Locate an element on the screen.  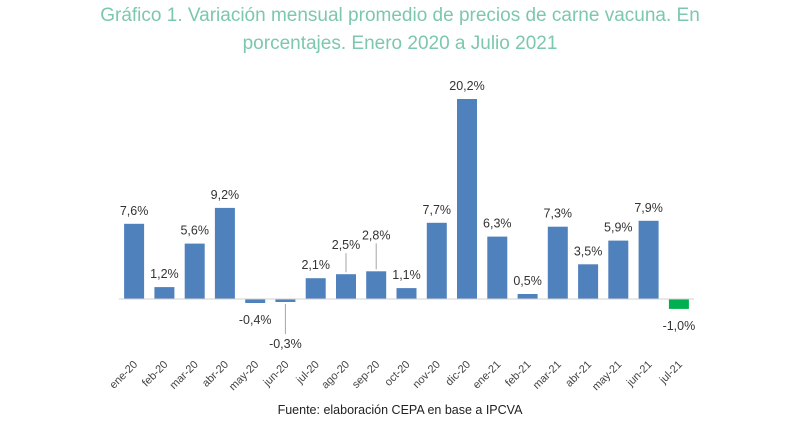
tick-label-ene-20: ene-20 is located at coordinates (124, 375).